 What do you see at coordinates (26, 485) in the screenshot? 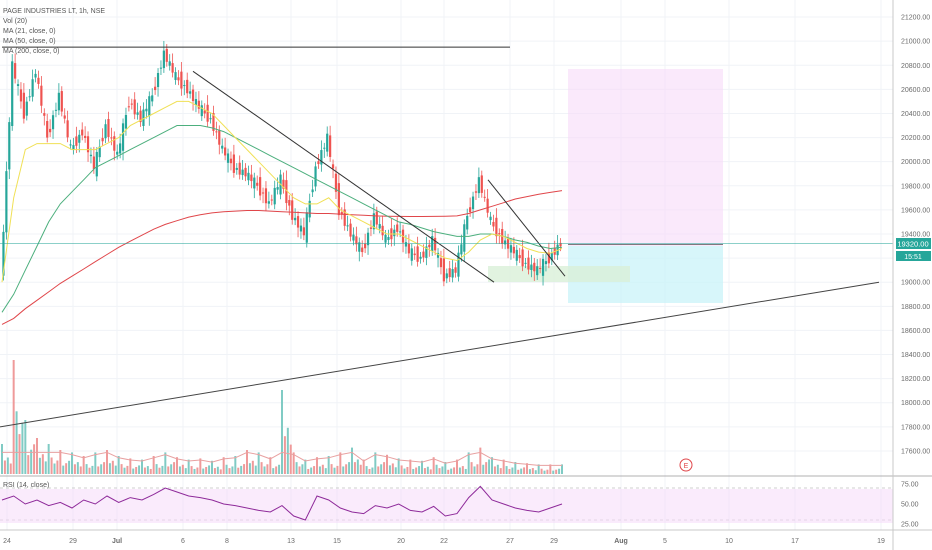
I see `rsi-legend: RSI (14, close)` at bounding box center [26, 485].